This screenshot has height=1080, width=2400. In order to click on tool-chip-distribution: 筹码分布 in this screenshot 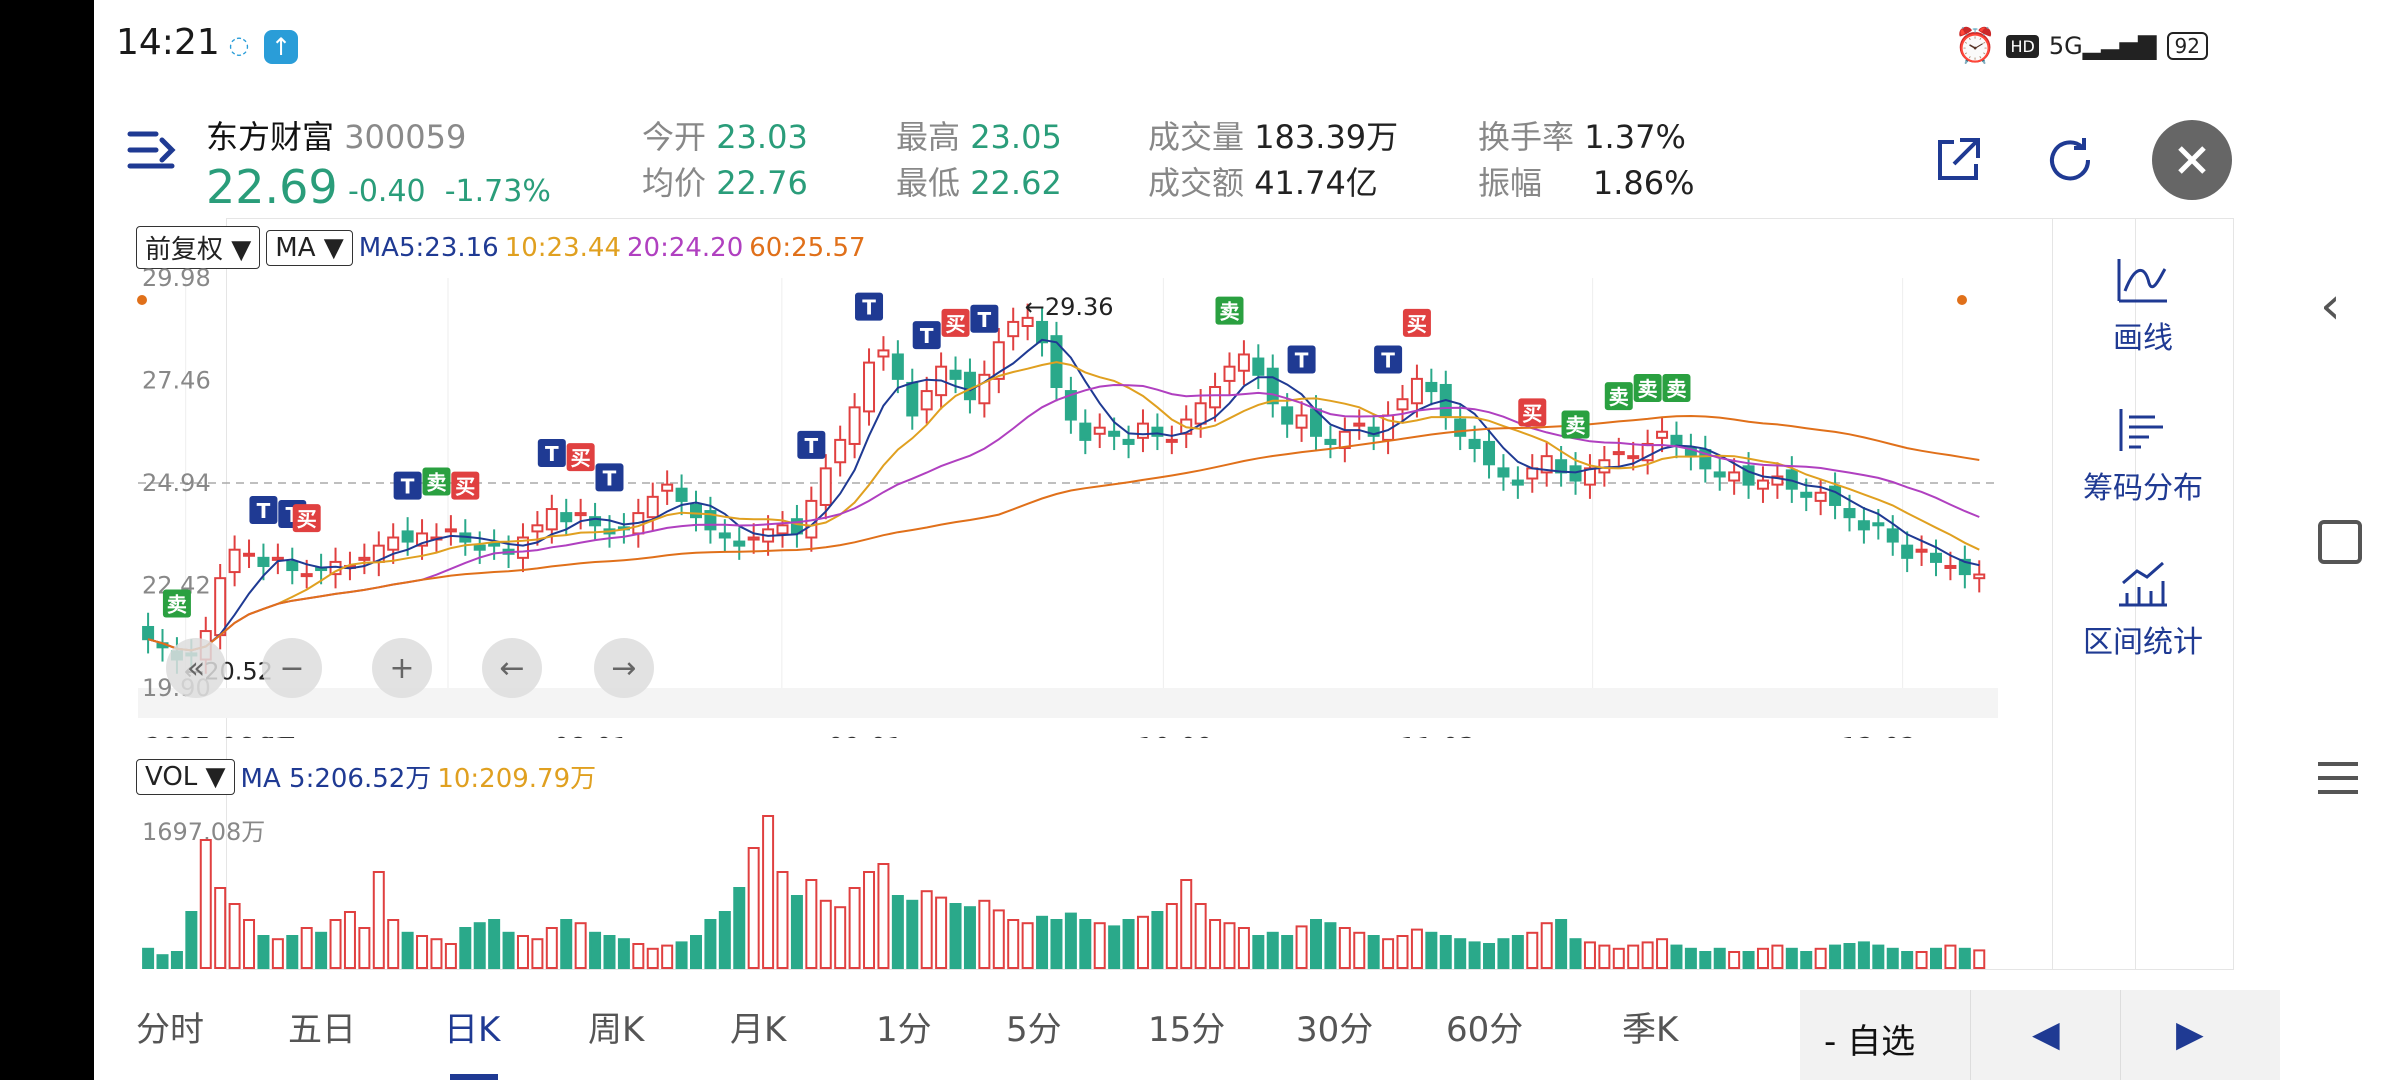, I will do `click(2143, 456)`.